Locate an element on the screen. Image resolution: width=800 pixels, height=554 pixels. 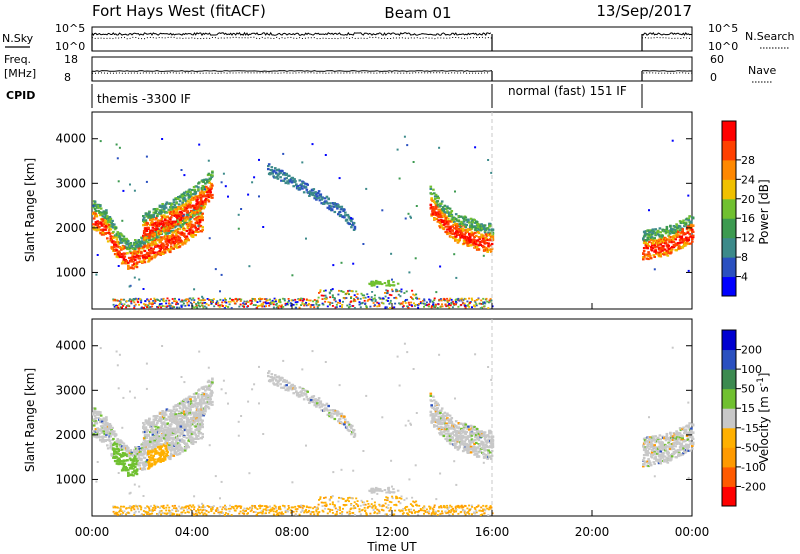
noise-right-tick-top: 10^5 is located at coordinates (723, 28).